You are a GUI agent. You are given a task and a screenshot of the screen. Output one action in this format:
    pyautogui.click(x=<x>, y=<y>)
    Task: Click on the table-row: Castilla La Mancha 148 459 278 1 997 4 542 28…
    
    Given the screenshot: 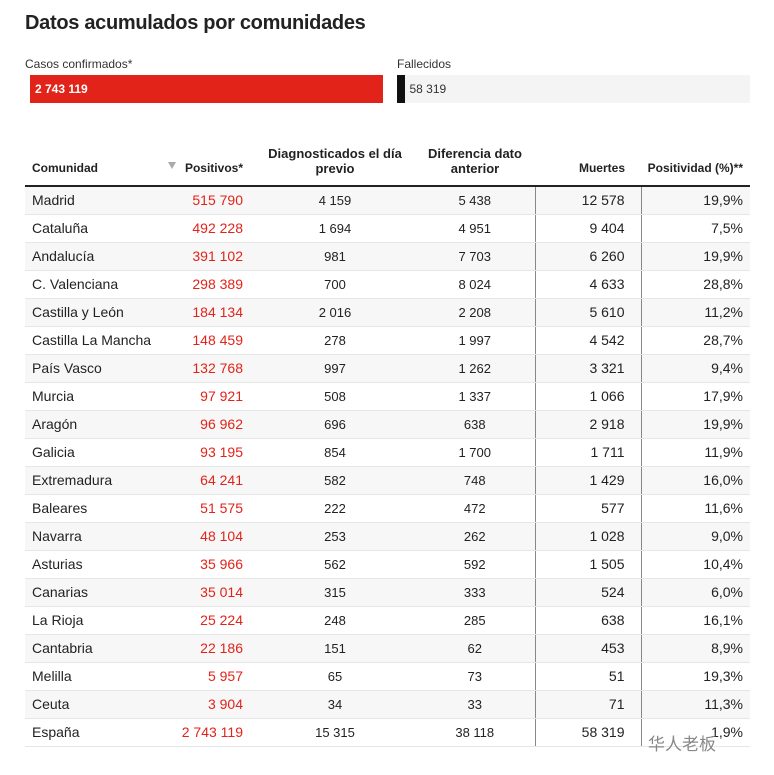 What is the action you would take?
    pyautogui.click(x=387, y=340)
    